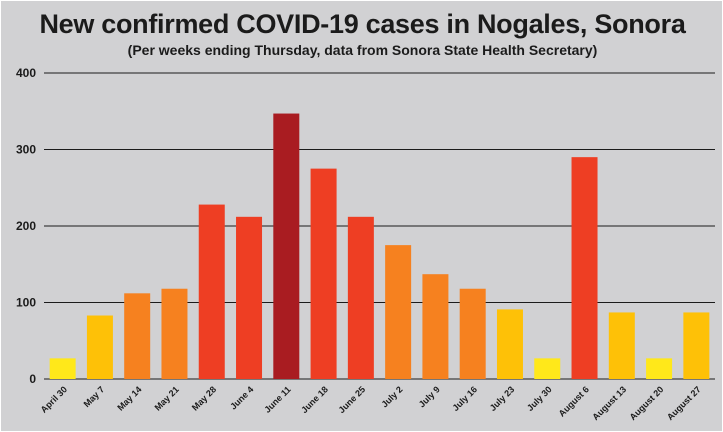 This screenshot has height=432, width=723. What do you see at coordinates (241, 397) in the screenshot?
I see `x-tick-label: June 4` at bounding box center [241, 397].